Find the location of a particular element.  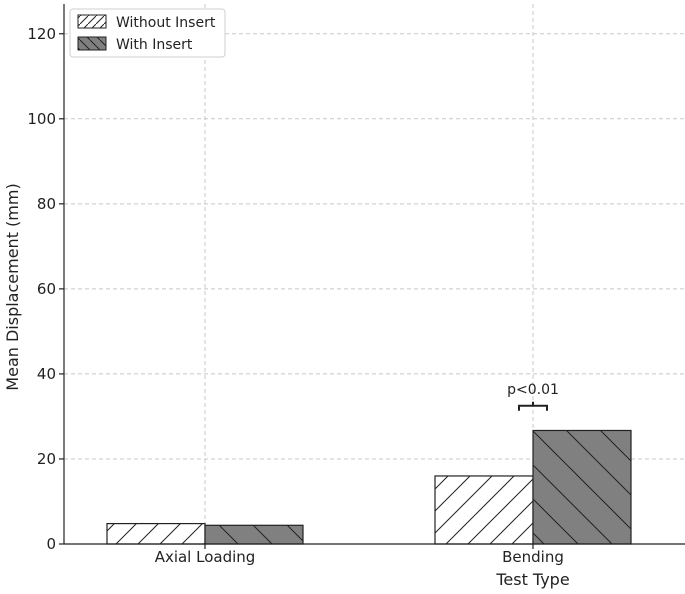

legend: Without Insert With Insert is located at coordinates (147, 33).